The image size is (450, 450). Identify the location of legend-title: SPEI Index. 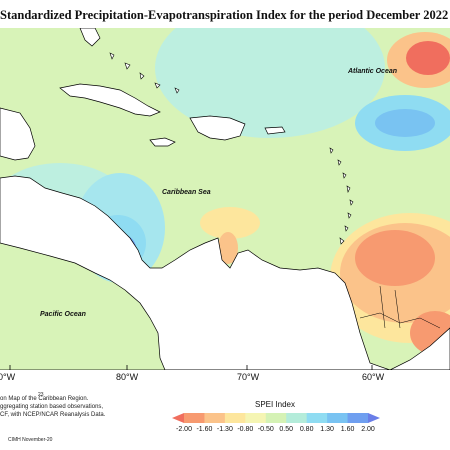
(275, 404).